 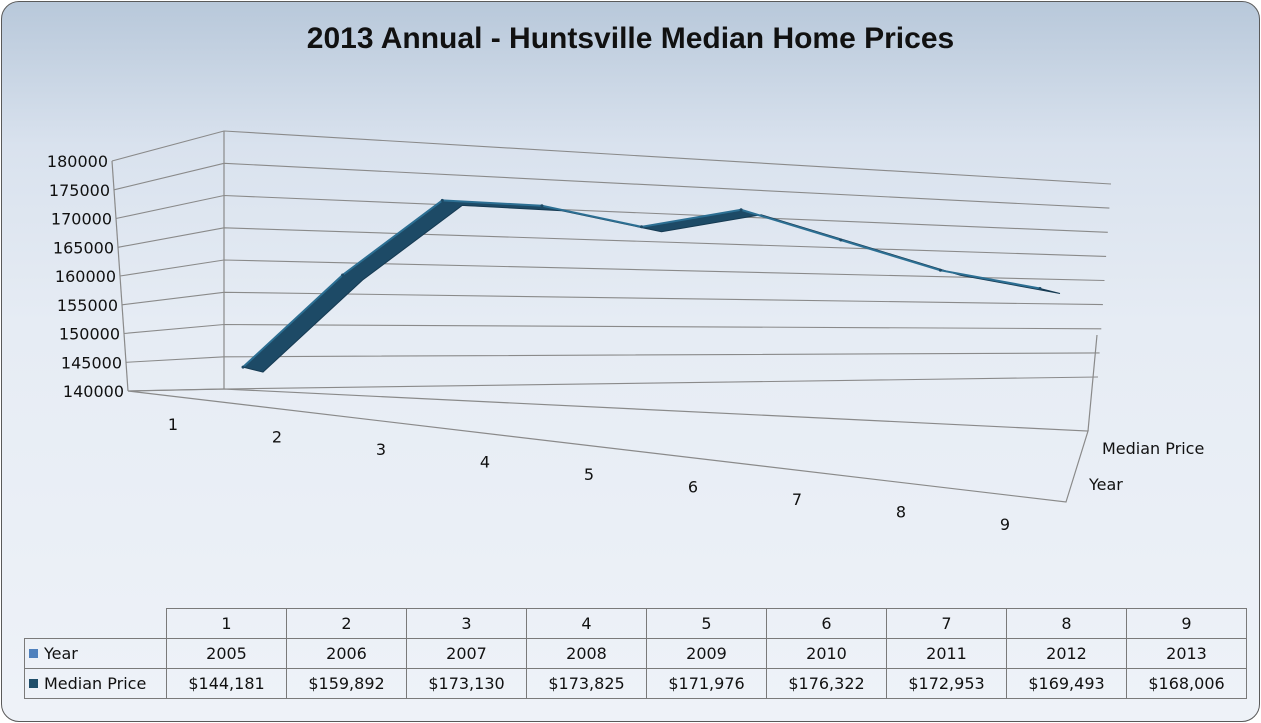 What do you see at coordinates (466, 623) in the screenshot?
I see `table-header-cell: 3` at bounding box center [466, 623].